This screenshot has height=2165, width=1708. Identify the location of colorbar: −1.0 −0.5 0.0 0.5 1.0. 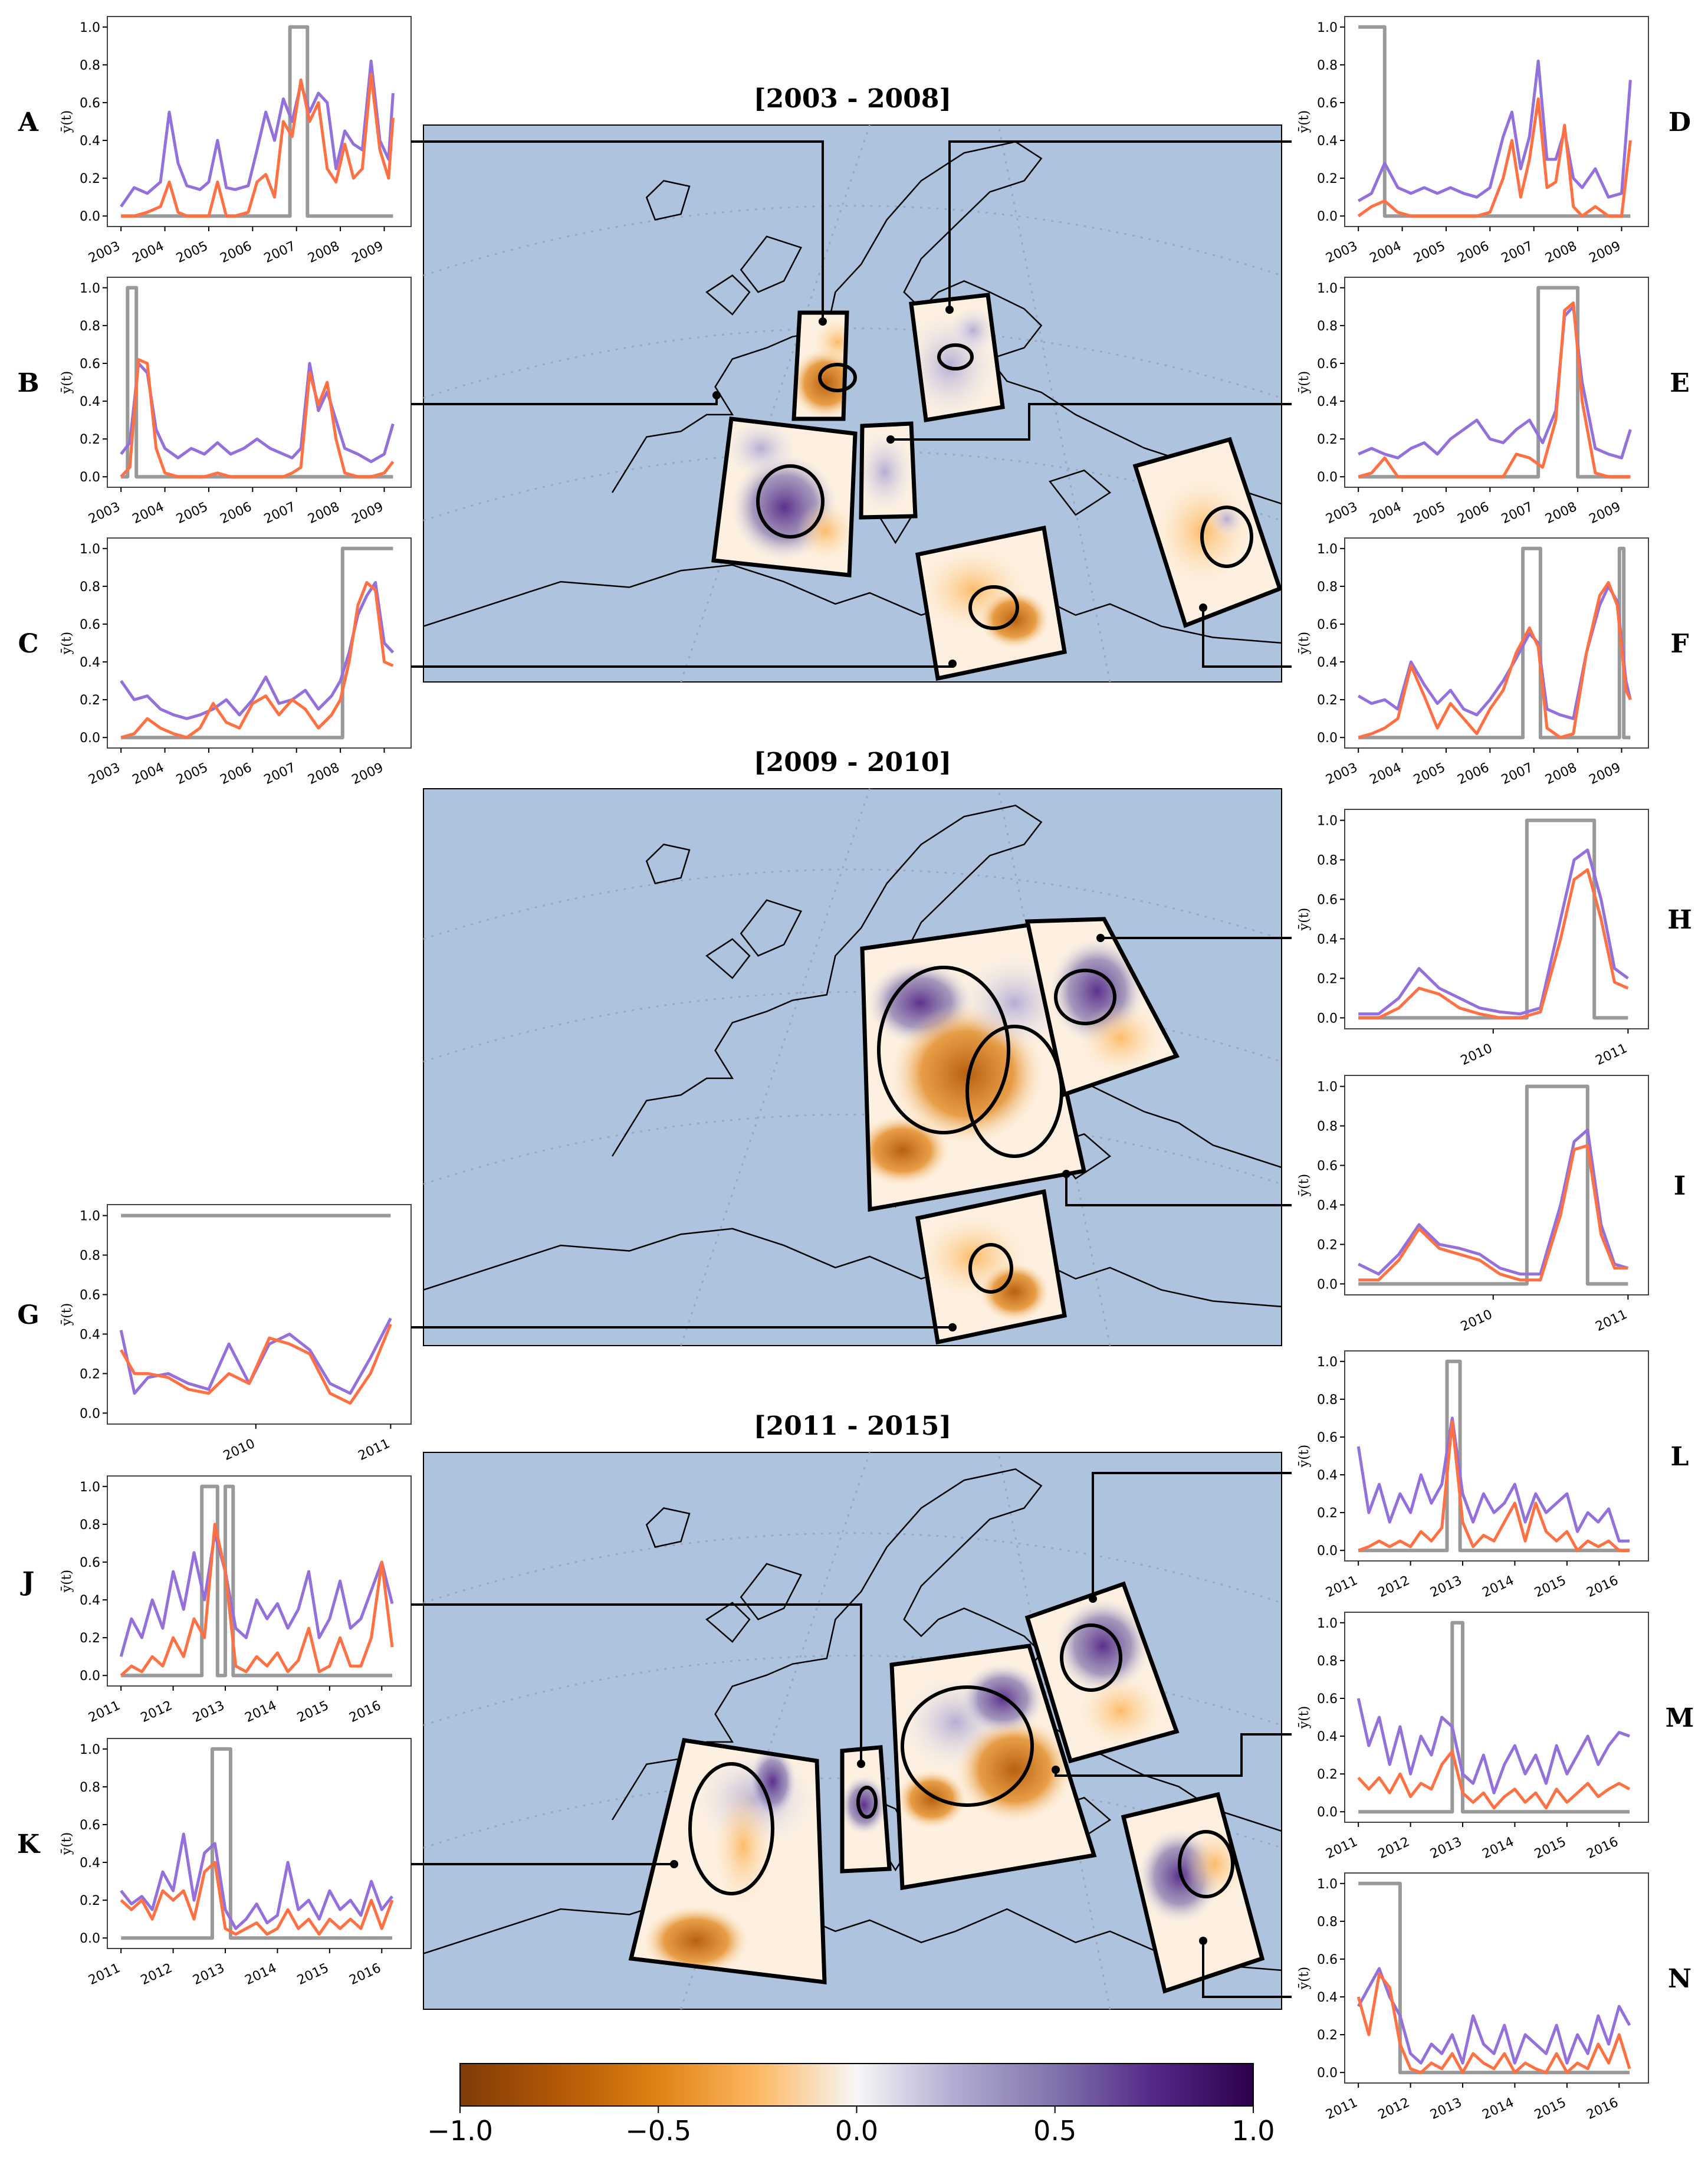
(851, 2105).